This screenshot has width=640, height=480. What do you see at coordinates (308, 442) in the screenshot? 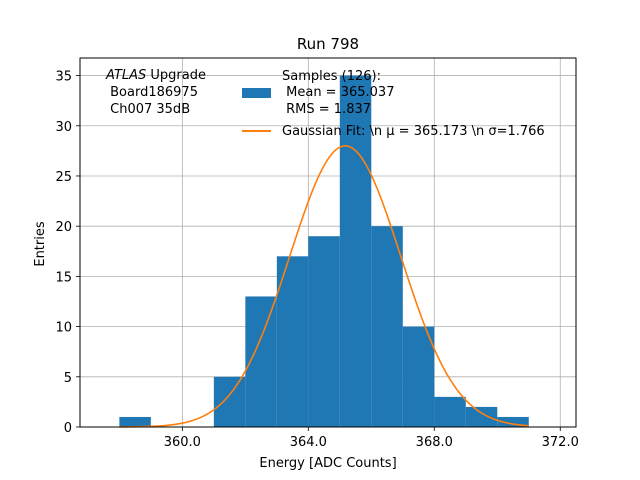
I see `x-tick-label: 364.0` at bounding box center [308, 442].